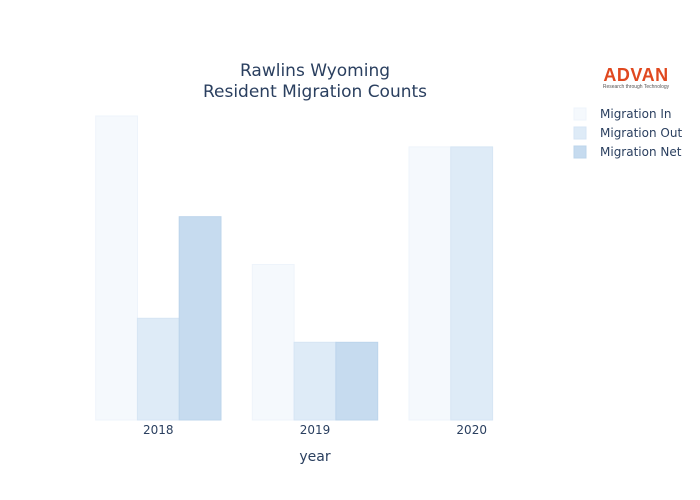 The width and height of the screenshot is (700, 500). What do you see at coordinates (158, 369) in the screenshot?
I see `bar-migration-out-2018` at bounding box center [158, 369].